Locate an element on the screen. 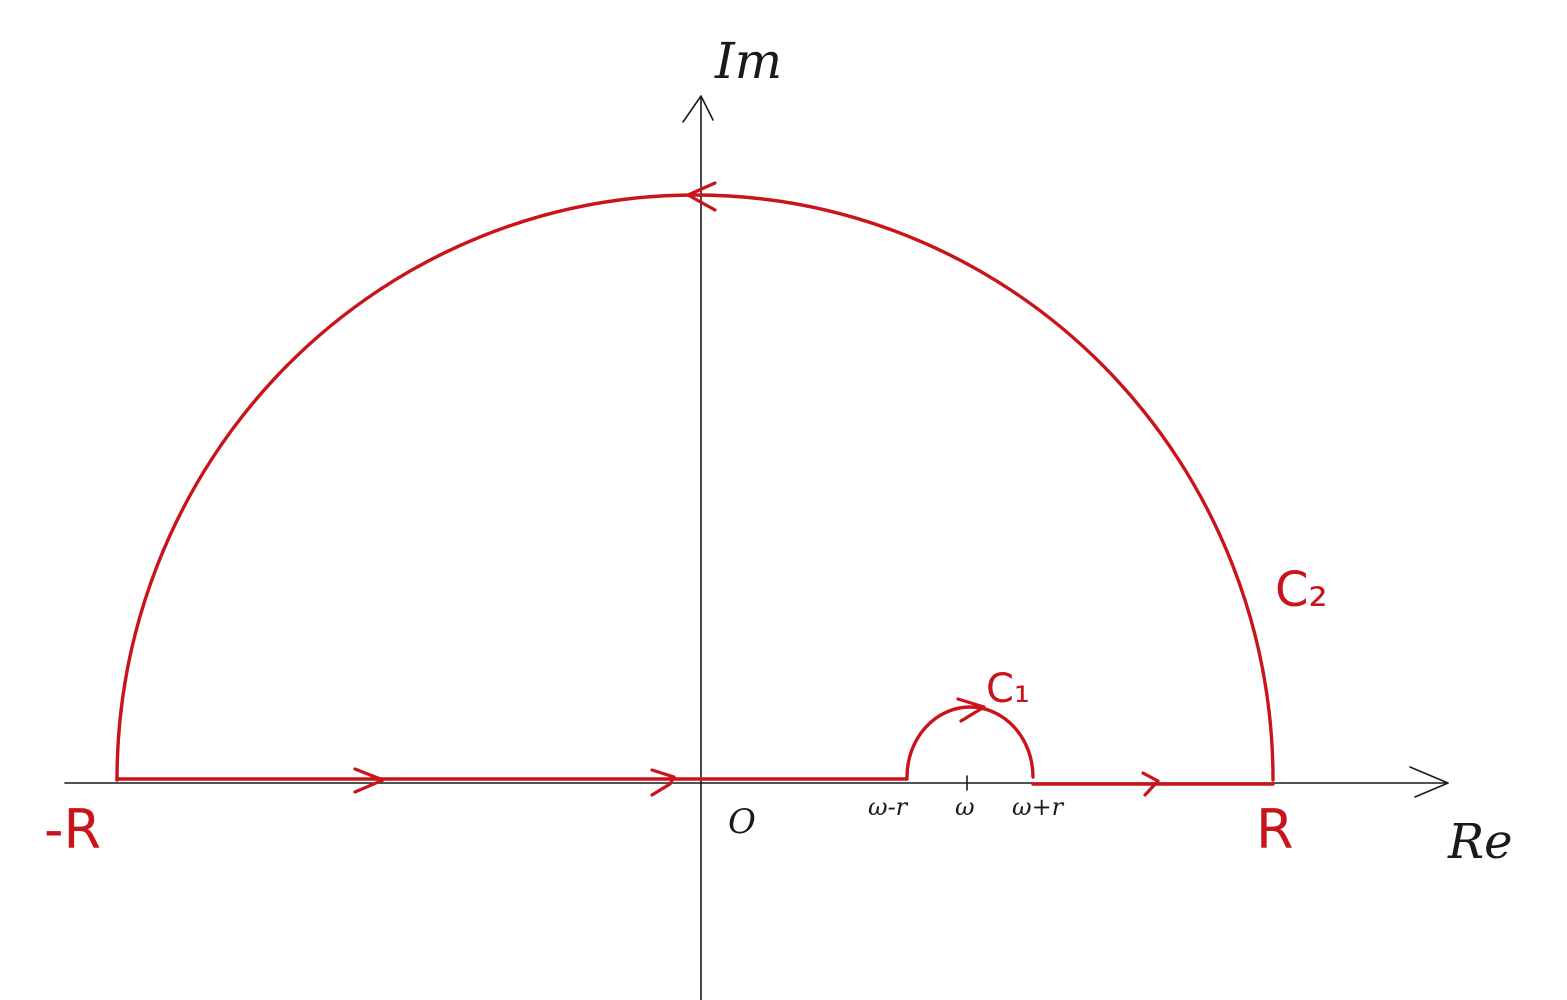 Image resolution: width=1567 pixels, height=1000 pixels. R-label: R is located at coordinates (1275, 829).